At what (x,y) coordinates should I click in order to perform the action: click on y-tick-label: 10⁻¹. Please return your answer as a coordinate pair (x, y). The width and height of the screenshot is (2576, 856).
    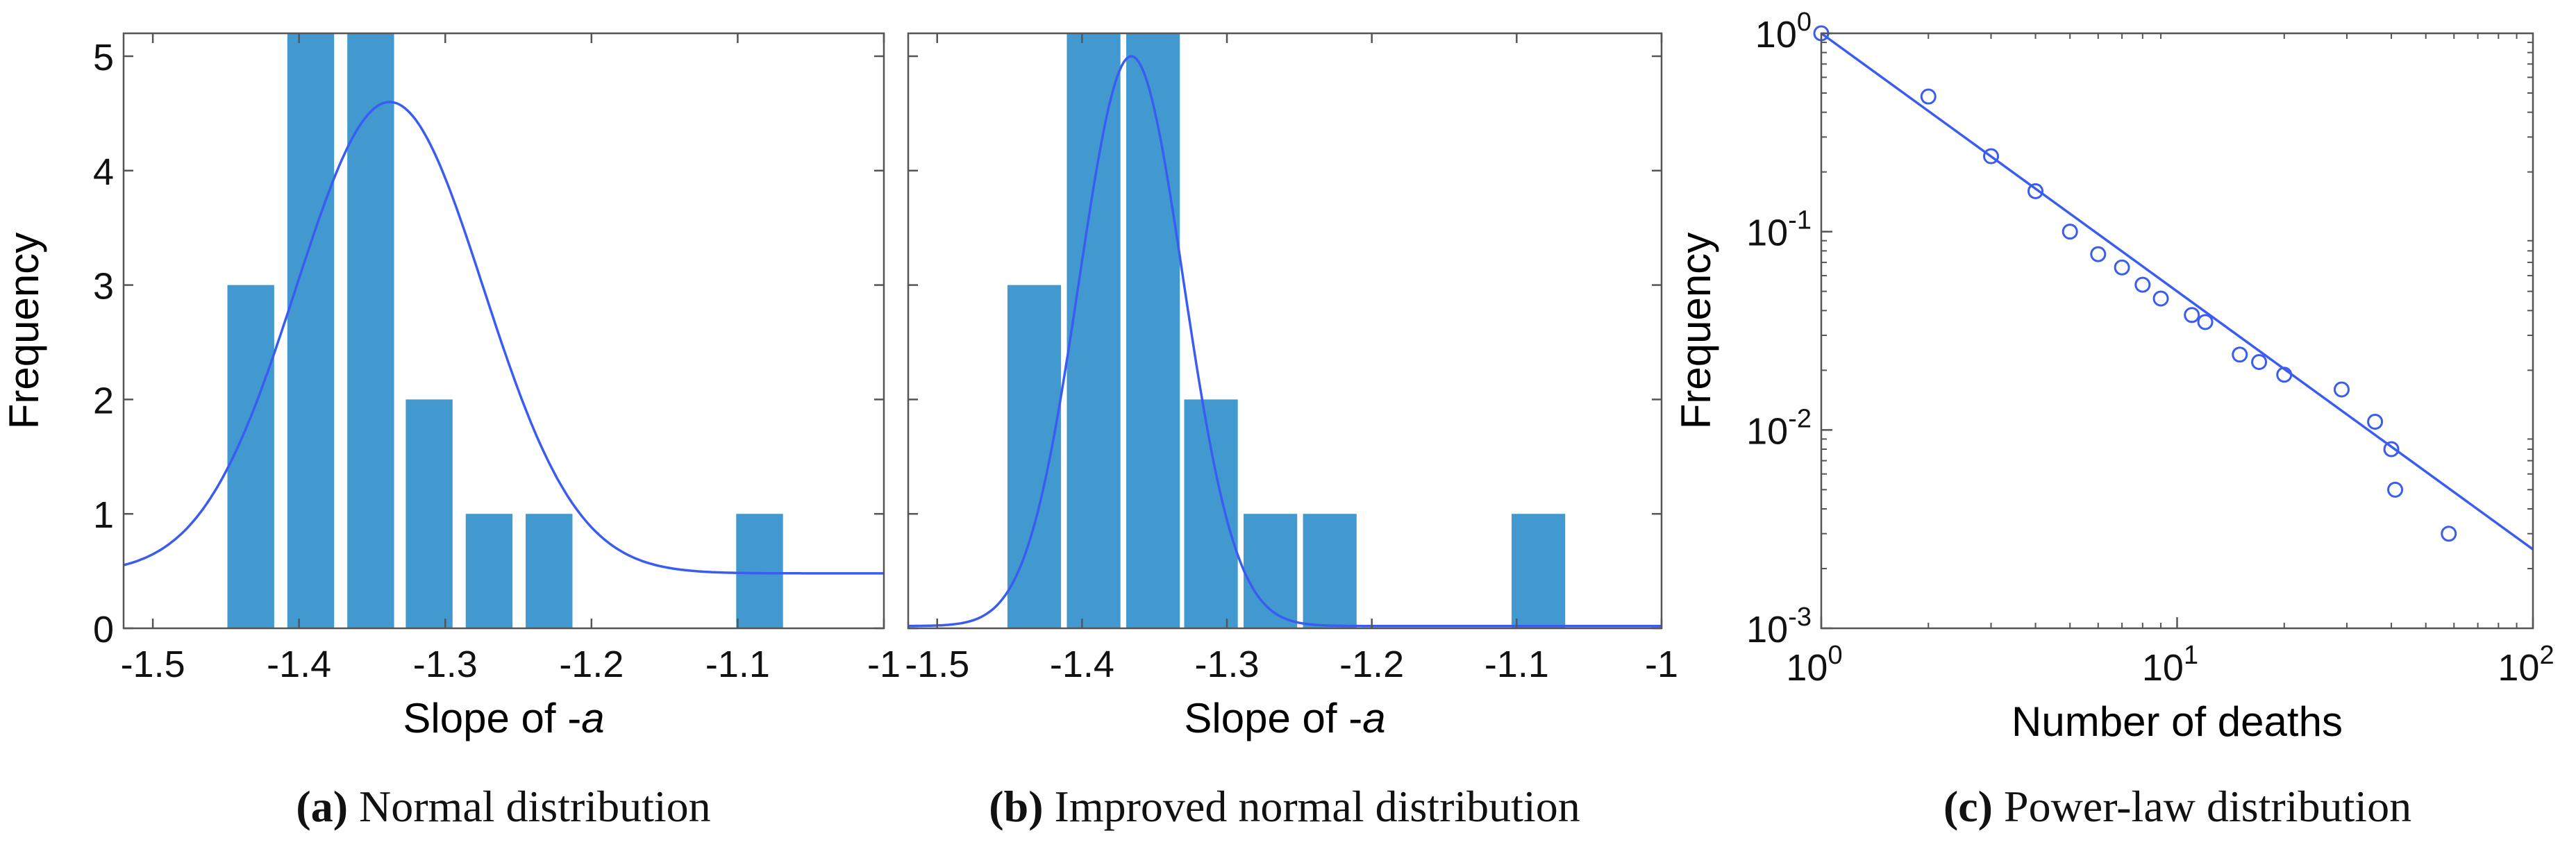
    Looking at the image, I should click on (1779, 230).